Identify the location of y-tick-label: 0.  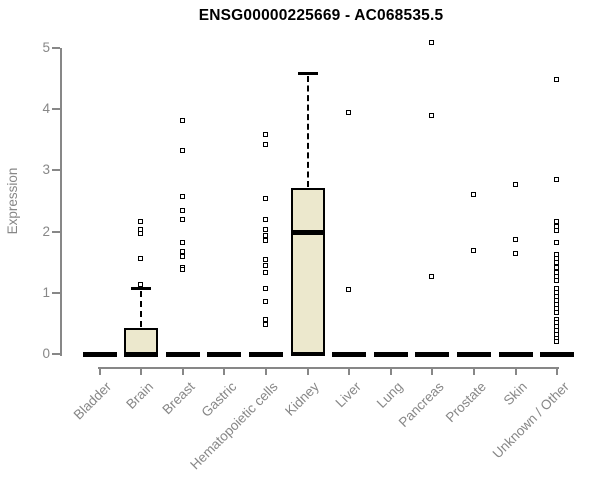
(46, 353).